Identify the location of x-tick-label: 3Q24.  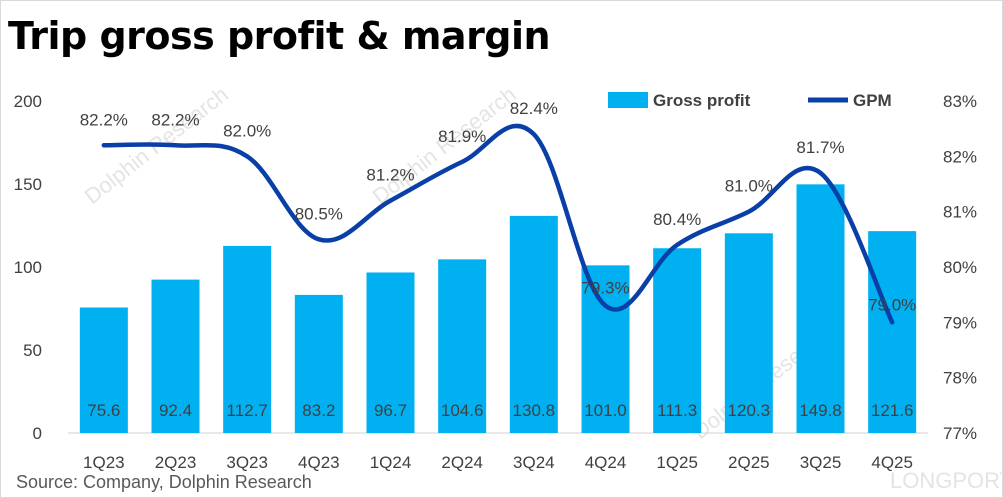
(534, 462).